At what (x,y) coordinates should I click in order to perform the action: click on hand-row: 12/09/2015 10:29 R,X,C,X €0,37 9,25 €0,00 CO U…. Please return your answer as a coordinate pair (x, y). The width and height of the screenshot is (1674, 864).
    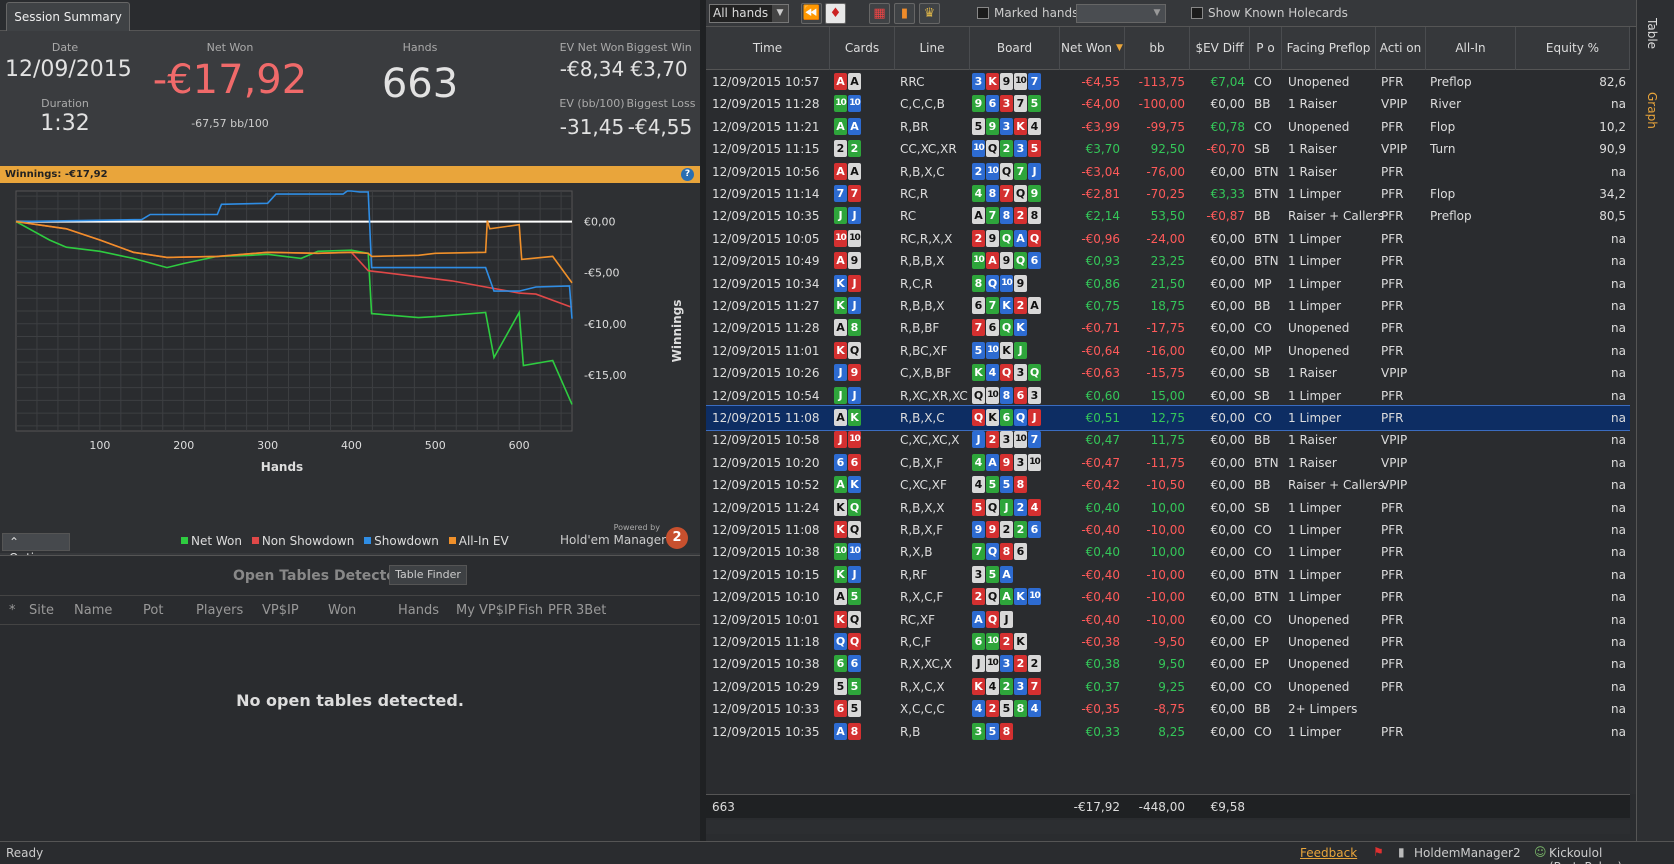
    Looking at the image, I should click on (1168, 687).